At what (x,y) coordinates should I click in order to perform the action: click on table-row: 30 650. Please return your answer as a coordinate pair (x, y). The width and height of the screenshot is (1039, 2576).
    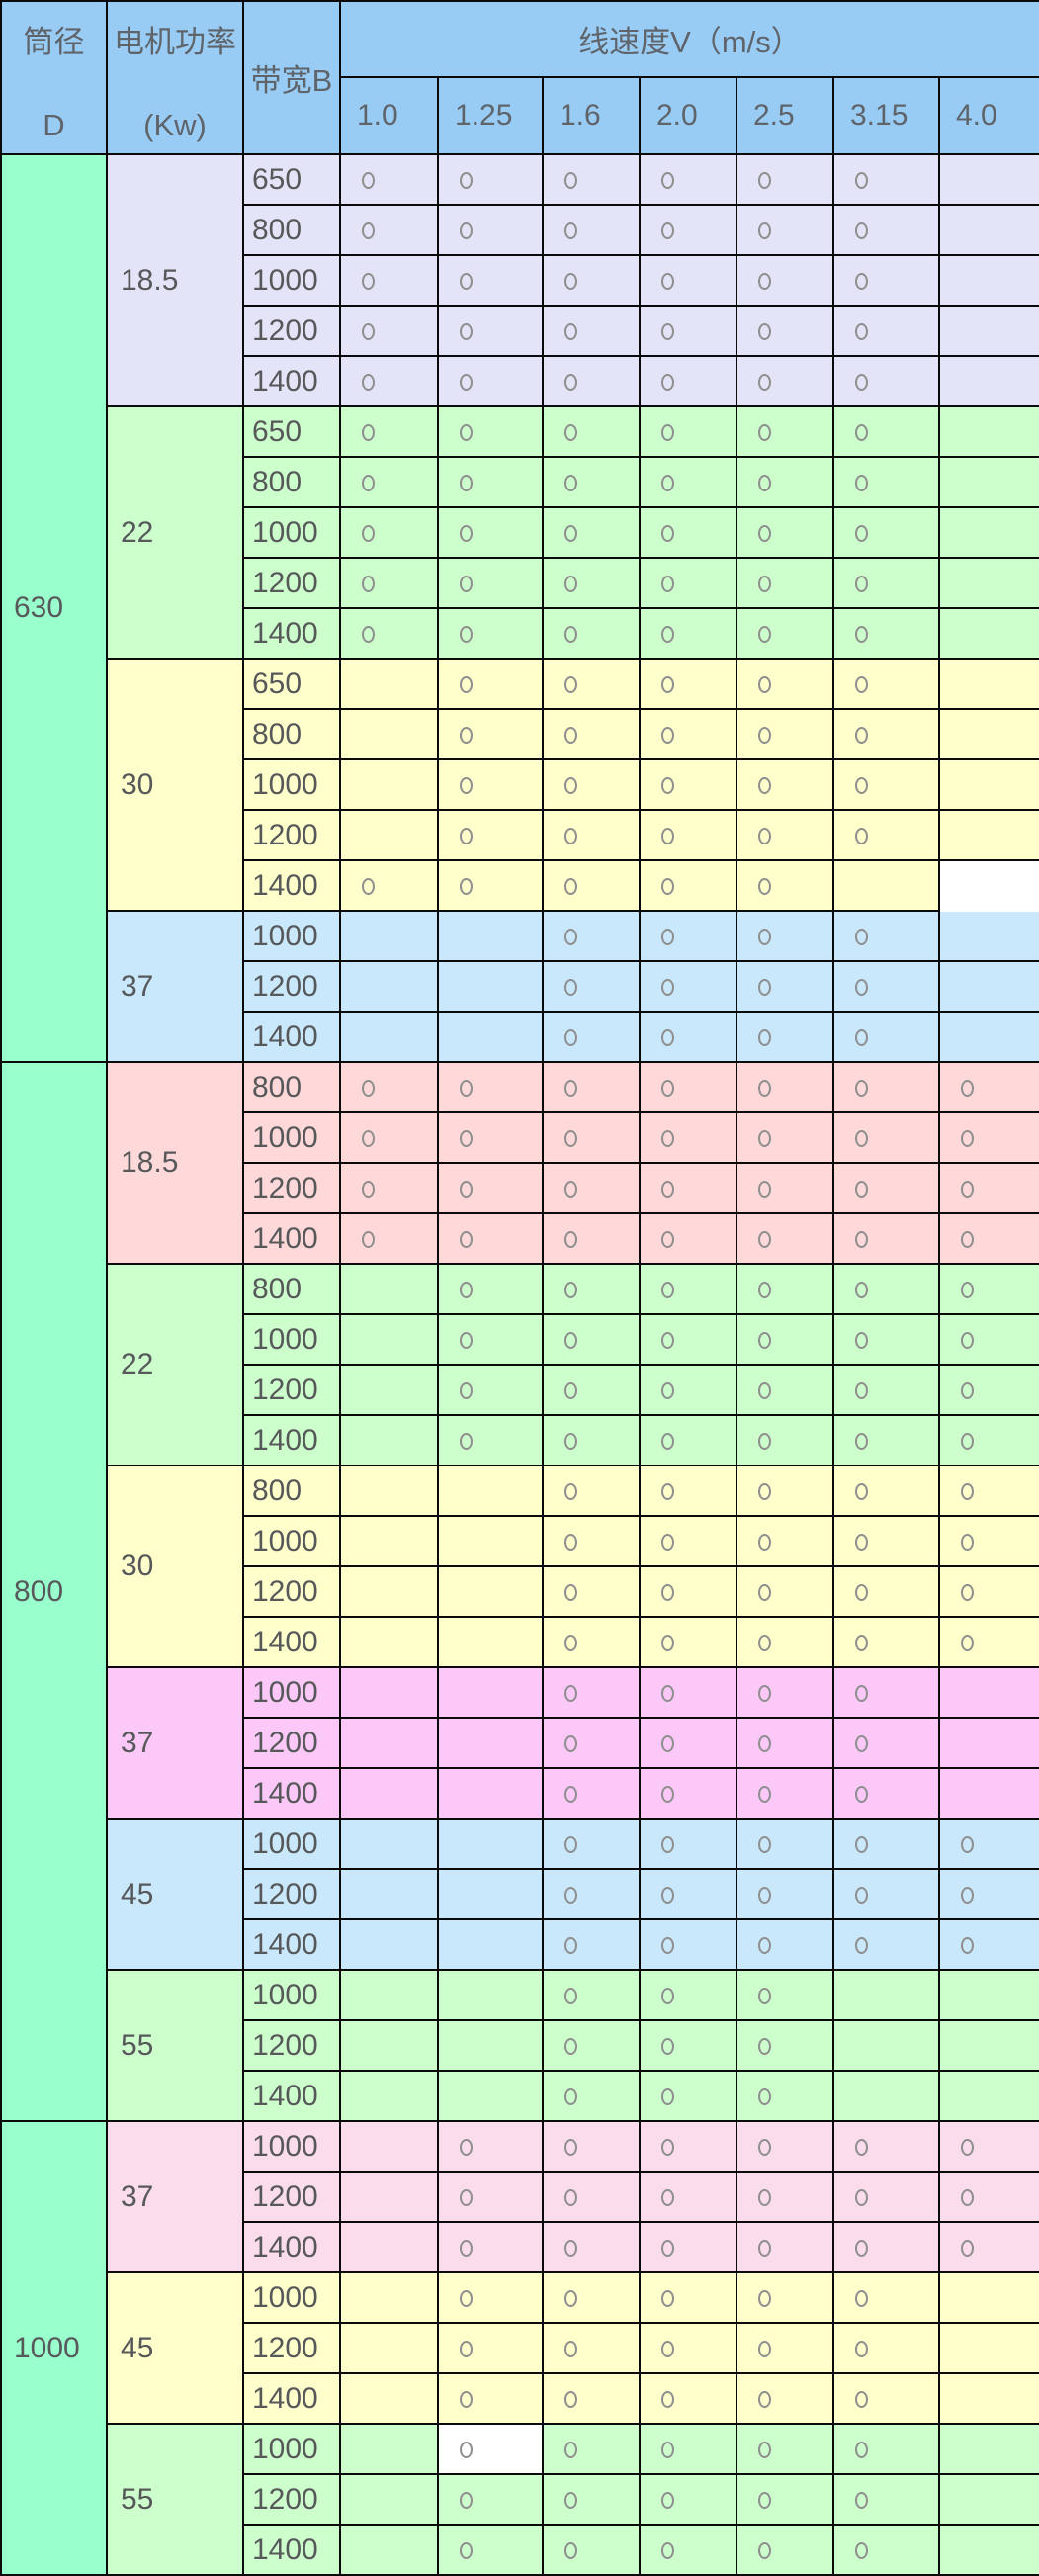
    Looking at the image, I should click on (520, 786).